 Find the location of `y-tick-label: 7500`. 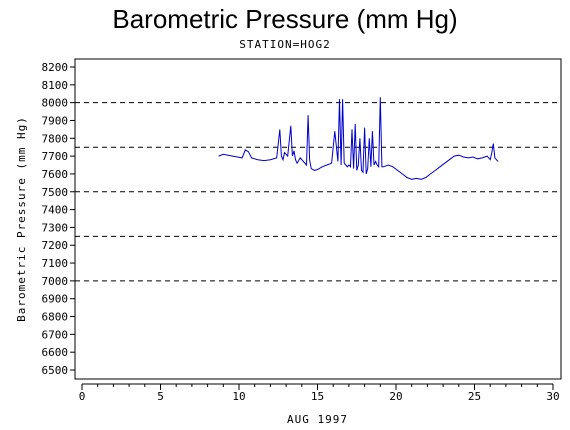

y-tick-label: 7500 is located at coordinates (55, 192).